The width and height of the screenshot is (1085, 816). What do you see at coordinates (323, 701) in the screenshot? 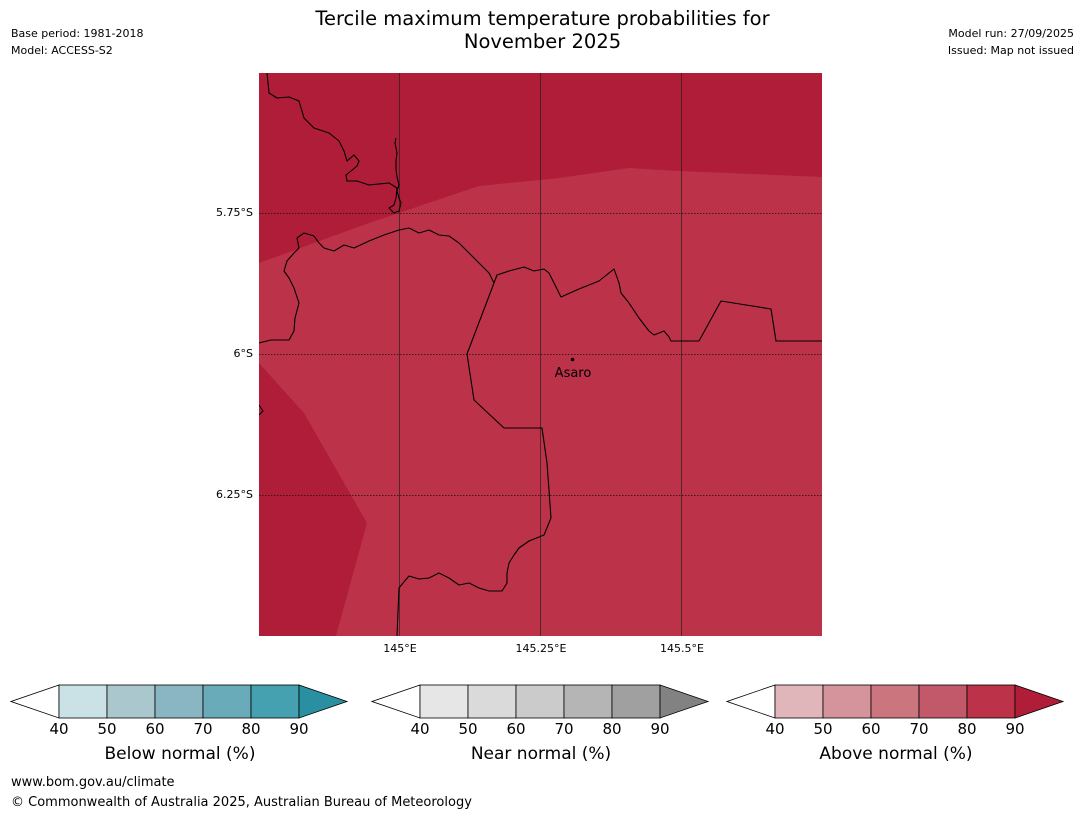
I see `colorbar-below-extend-max` at bounding box center [323, 701].